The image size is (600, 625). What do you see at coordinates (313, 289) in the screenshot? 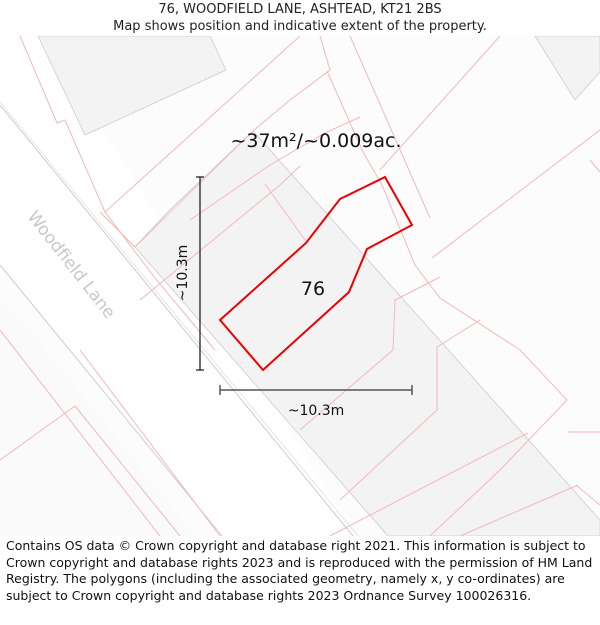
I see `plot-number-label: 76` at bounding box center [313, 289].